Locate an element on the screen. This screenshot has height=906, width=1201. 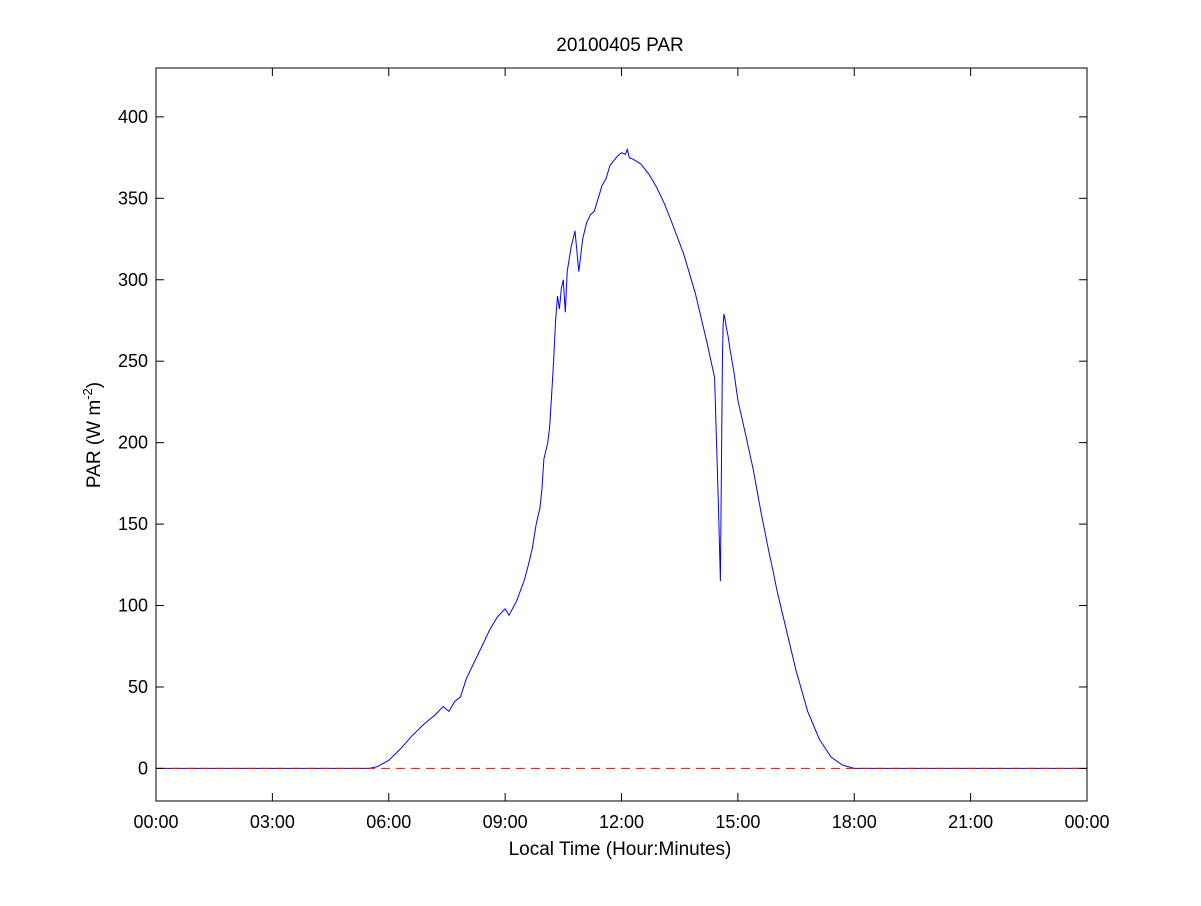
y-axis-label-superscript: -2 is located at coordinates (87, 394).